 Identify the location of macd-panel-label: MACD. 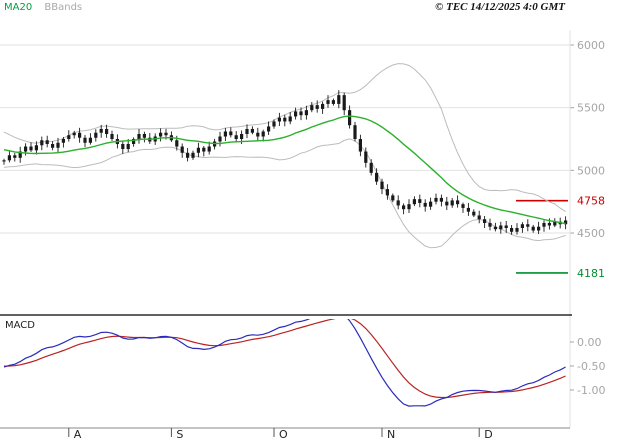
(20, 325).